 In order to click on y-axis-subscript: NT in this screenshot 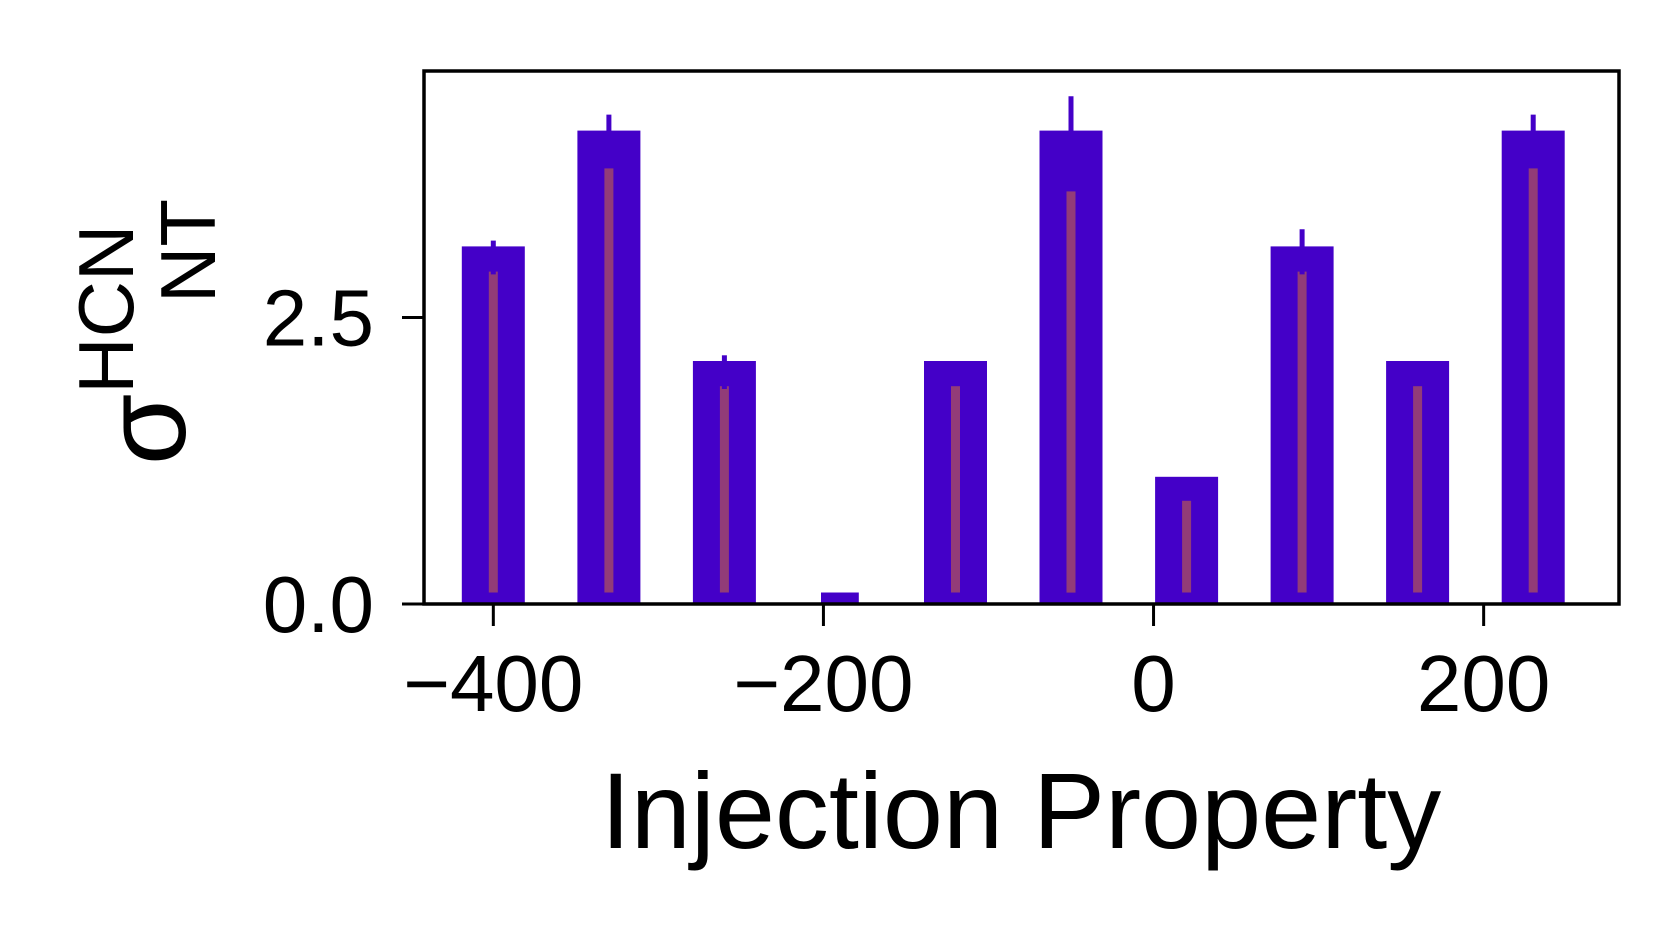, I will do `click(188, 251)`.